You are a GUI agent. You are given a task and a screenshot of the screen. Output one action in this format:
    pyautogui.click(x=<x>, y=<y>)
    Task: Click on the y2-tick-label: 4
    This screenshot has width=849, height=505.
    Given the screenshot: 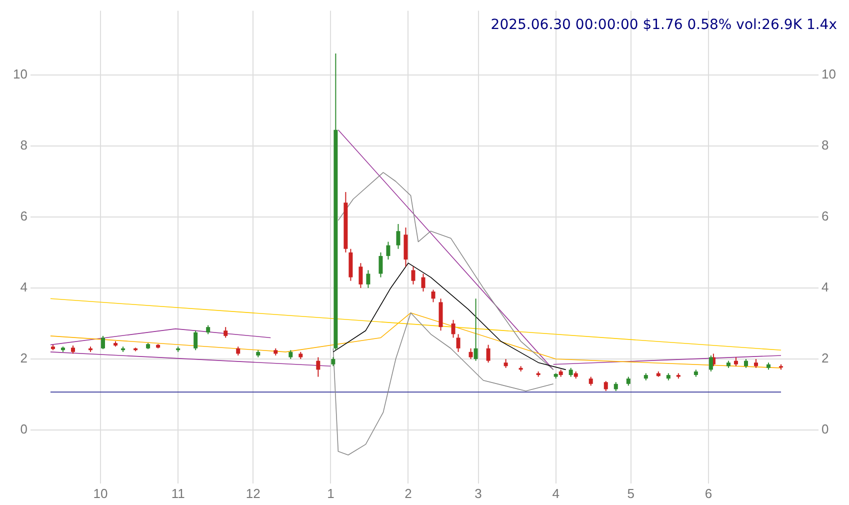 What is the action you would take?
    pyautogui.click(x=825, y=287)
    